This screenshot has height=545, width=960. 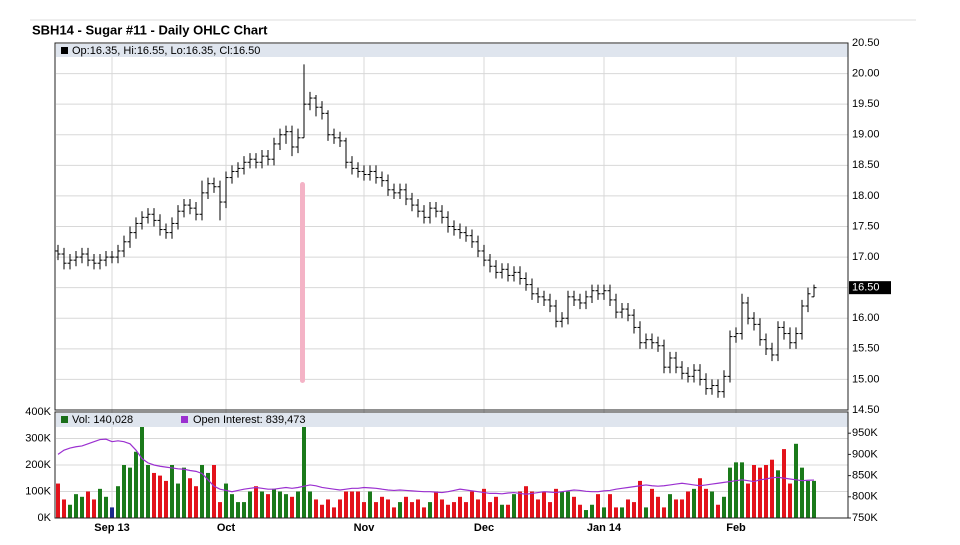 What do you see at coordinates (249, 420) in the screenshot?
I see `oi-legend: Open Interest: 839,473` at bounding box center [249, 420].